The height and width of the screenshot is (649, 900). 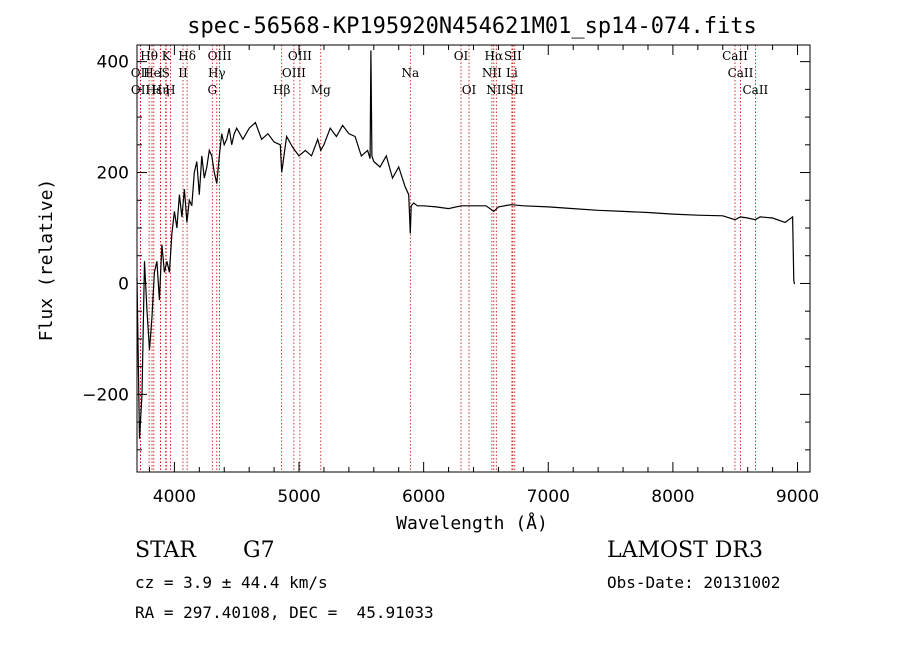 I want to click on marker-label-row1-3: OIII, so click(x=220, y=56).